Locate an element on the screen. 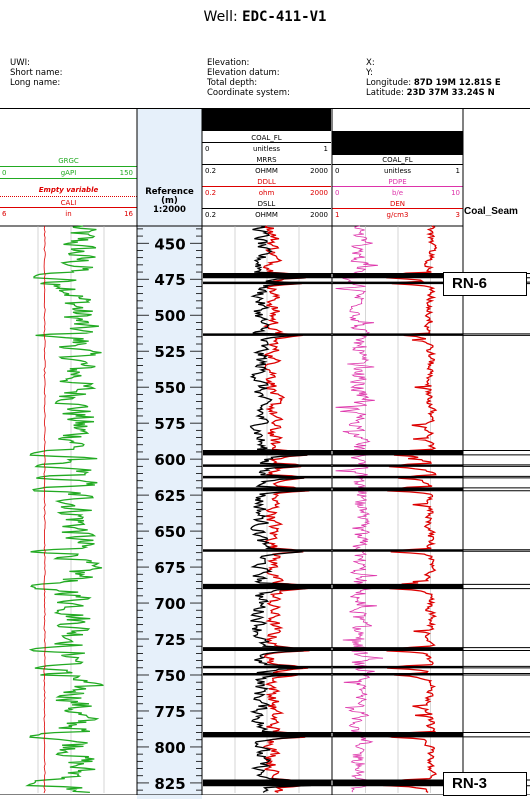  well-id-block: UWI: Short name: Long name: is located at coordinates (36, 73).